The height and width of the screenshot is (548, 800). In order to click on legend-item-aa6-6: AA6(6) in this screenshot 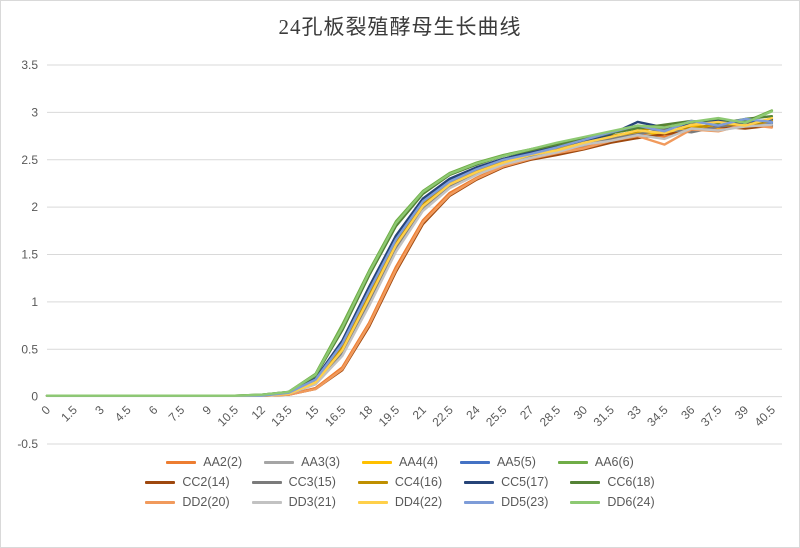, I will do `click(595, 462)`.